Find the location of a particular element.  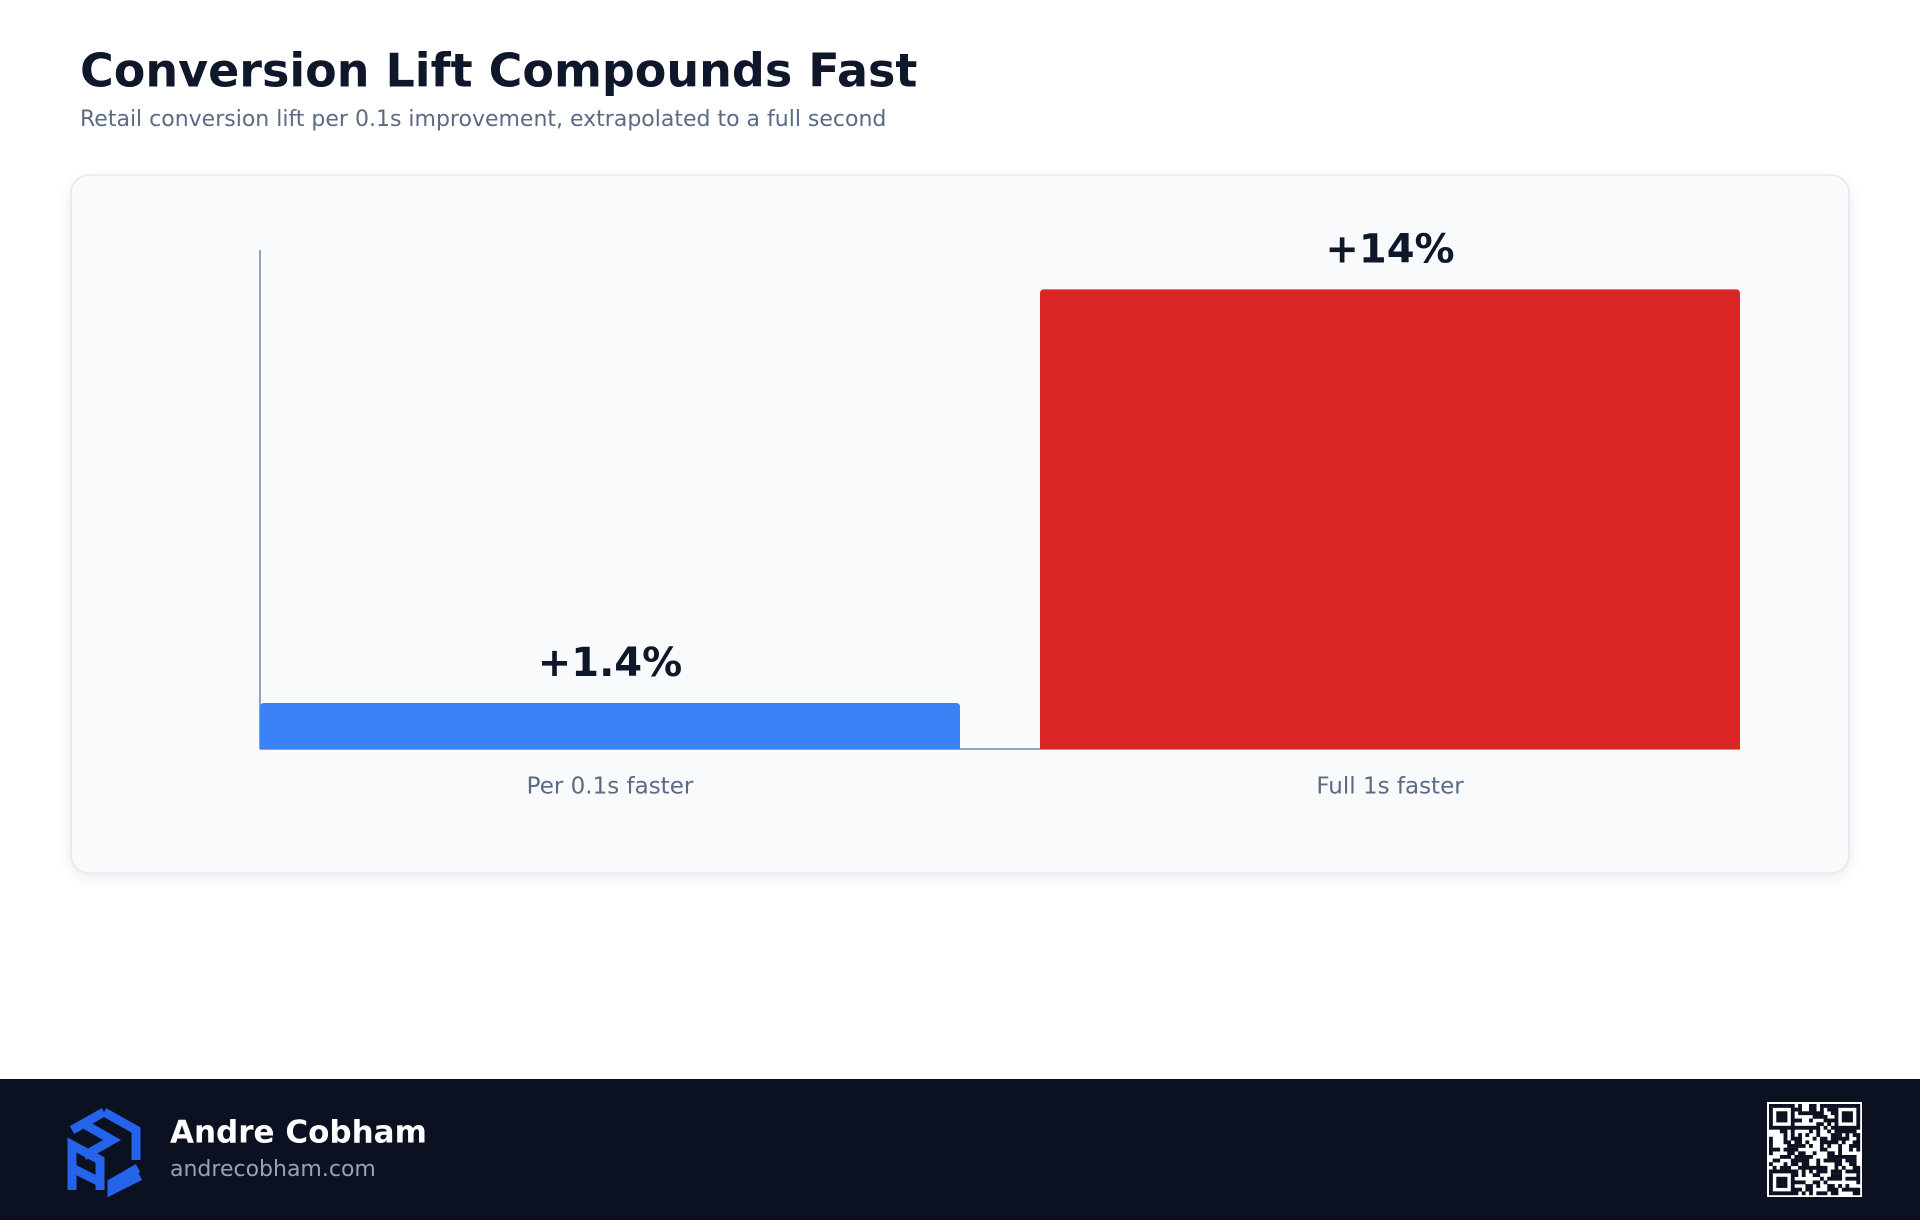

footer is located at coordinates (960, 1149).